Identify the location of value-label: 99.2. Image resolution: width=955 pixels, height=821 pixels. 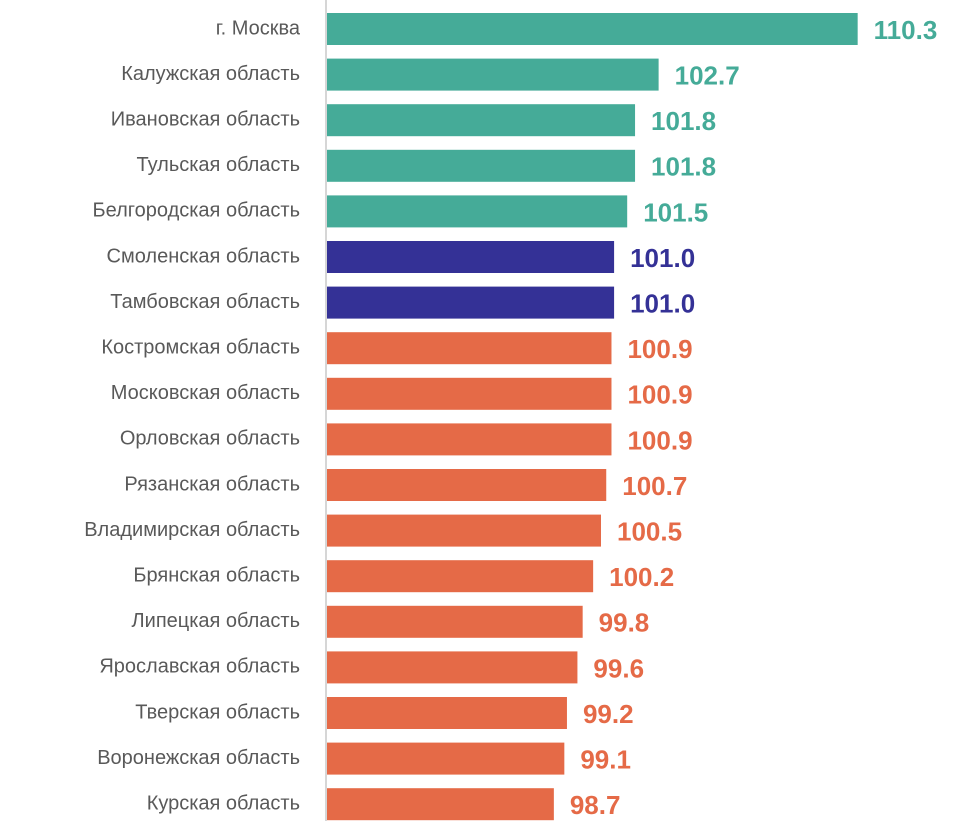
(608, 714).